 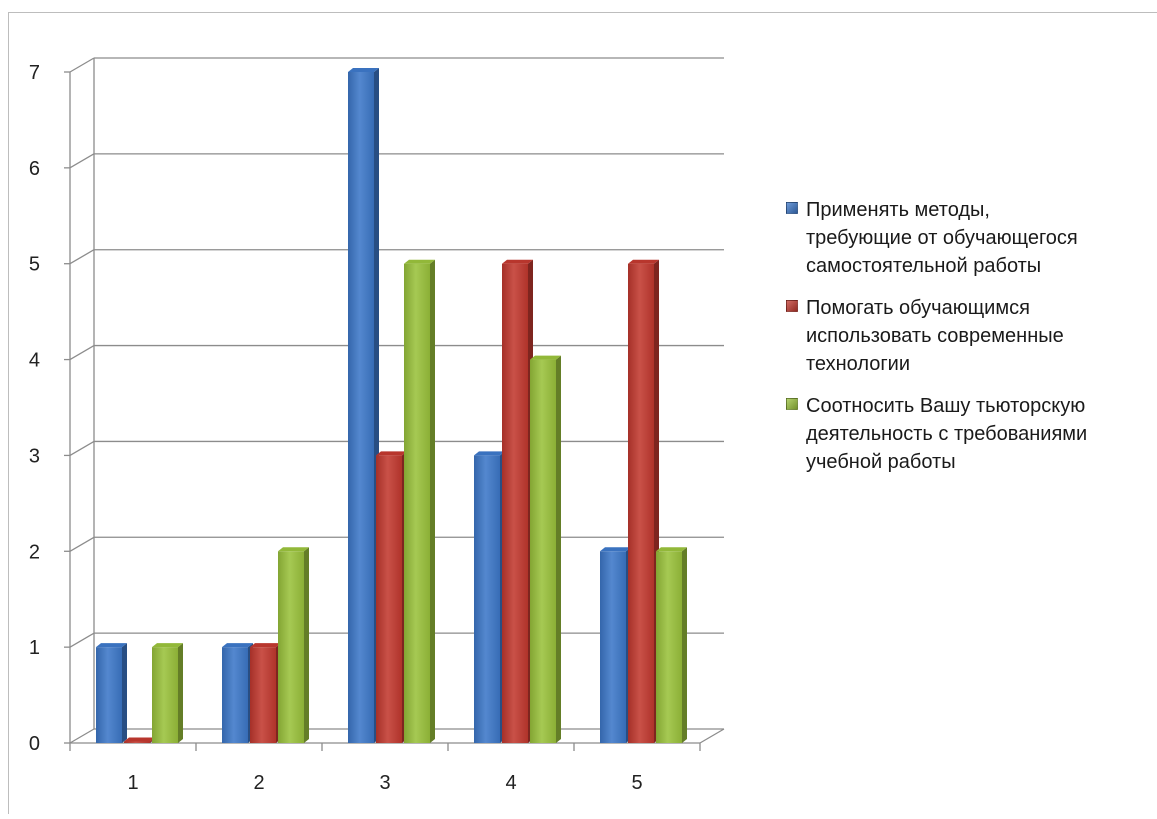 What do you see at coordinates (34, 744) in the screenshot?
I see `y-tick-label: 0` at bounding box center [34, 744].